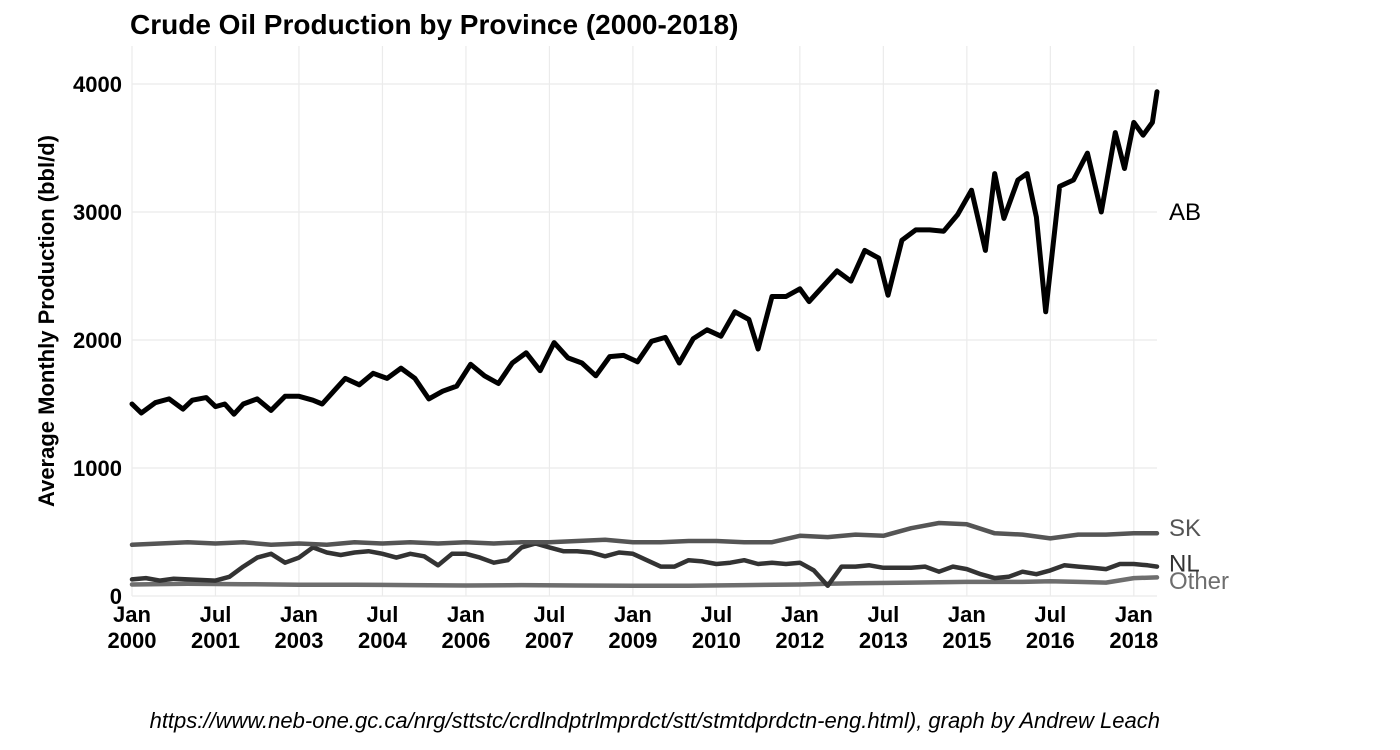  What do you see at coordinates (966, 640) in the screenshot?
I see `x-tick-label: 2015` at bounding box center [966, 640].